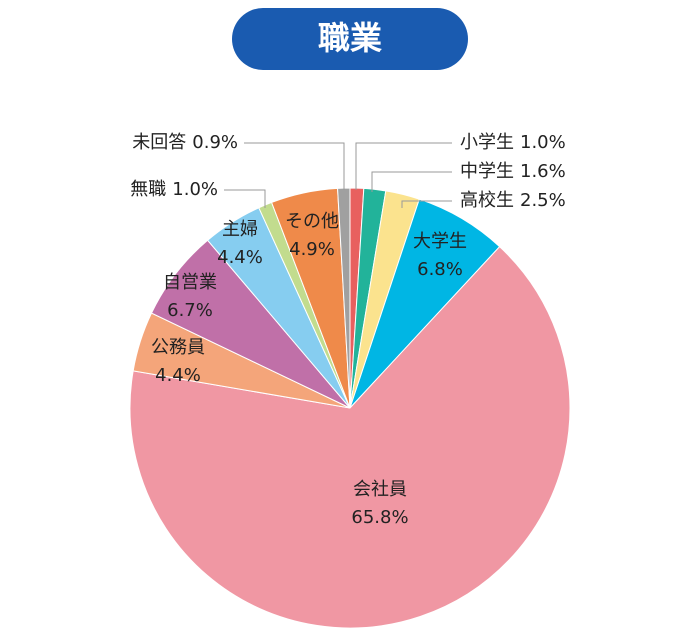 This screenshot has height=628, width=700. Describe the element at coordinates (178, 347) in the screenshot. I see `category-label: 公務員` at that location.